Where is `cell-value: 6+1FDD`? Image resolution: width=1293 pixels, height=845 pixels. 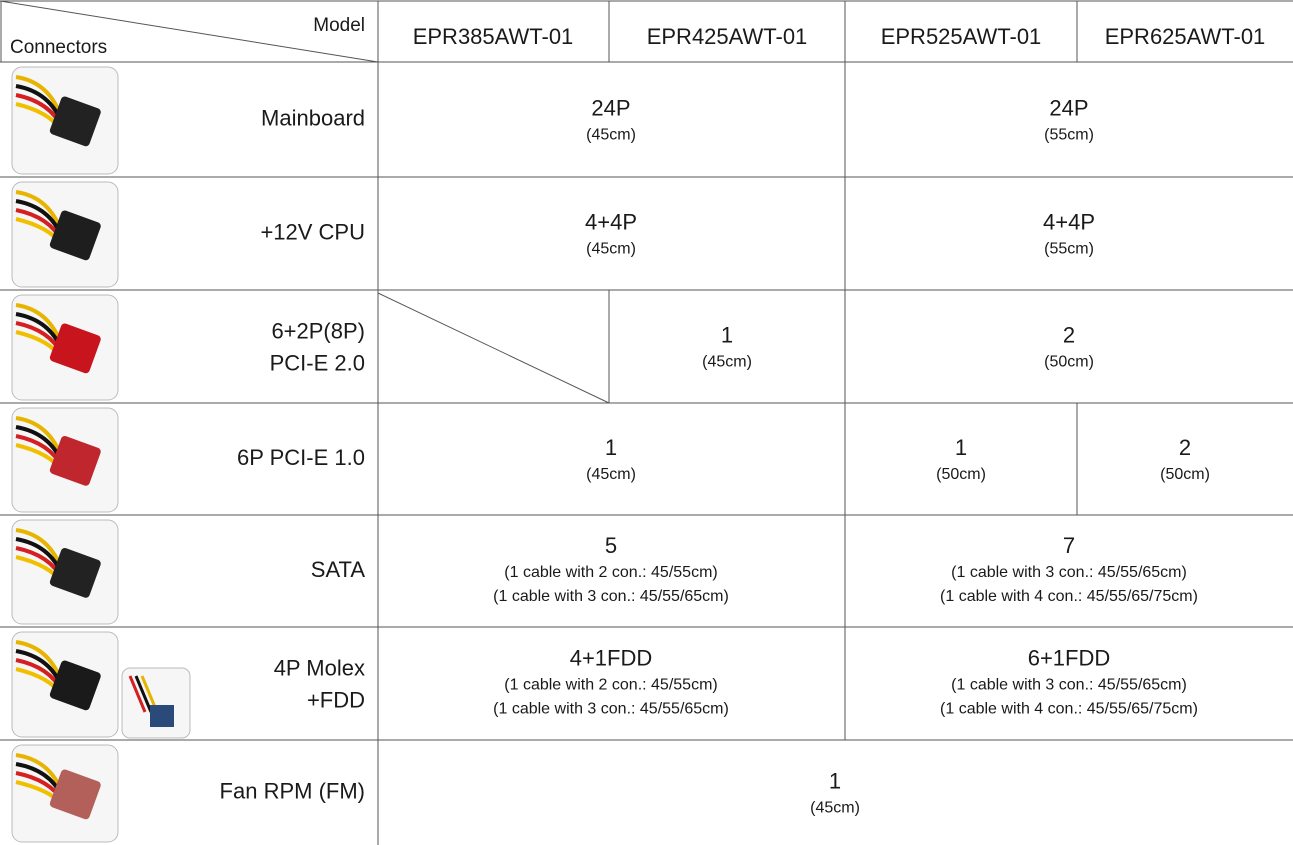 cell-value: 6+1FDD is located at coordinates (1069, 657).